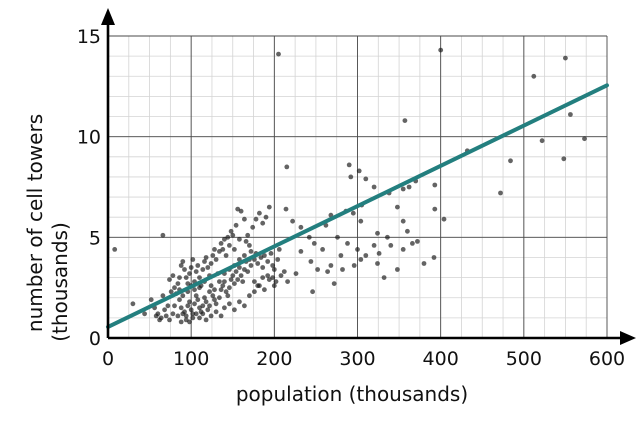 The width and height of the screenshot is (640, 433). I want to click on x-axis-arrow-icon, so click(628, 338).